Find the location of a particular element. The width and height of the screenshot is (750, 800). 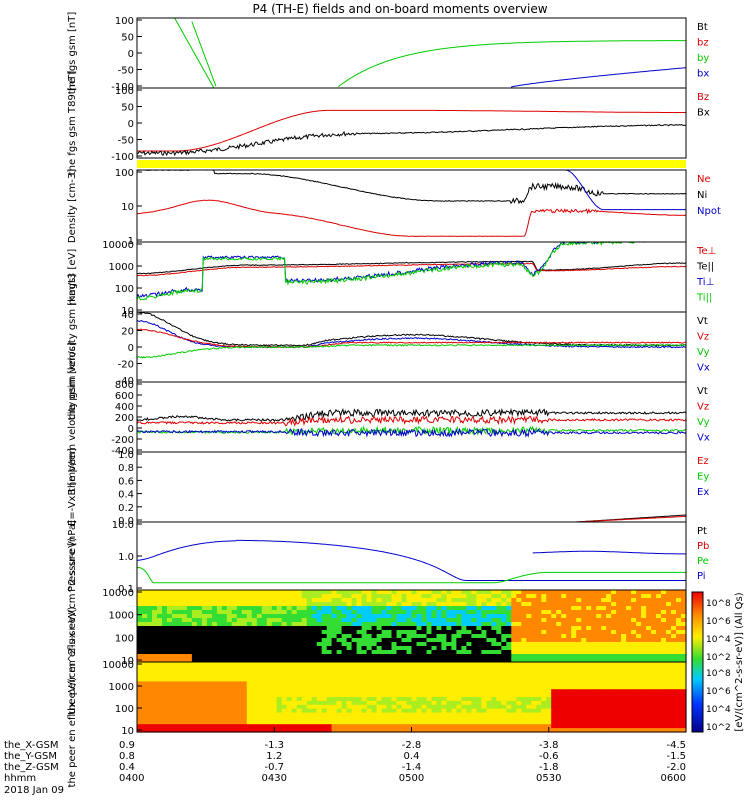

ytick-label-t89-3: -50 is located at coordinates (126, 141).